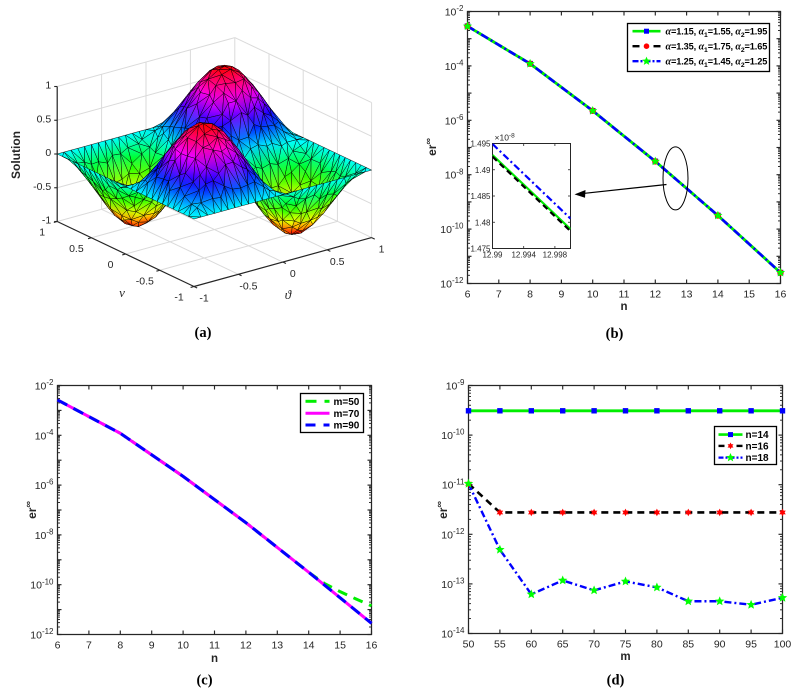 Image resolution: width=798 pixels, height=692 pixels. I want to click on svg-text: 55, so click(500, 645).